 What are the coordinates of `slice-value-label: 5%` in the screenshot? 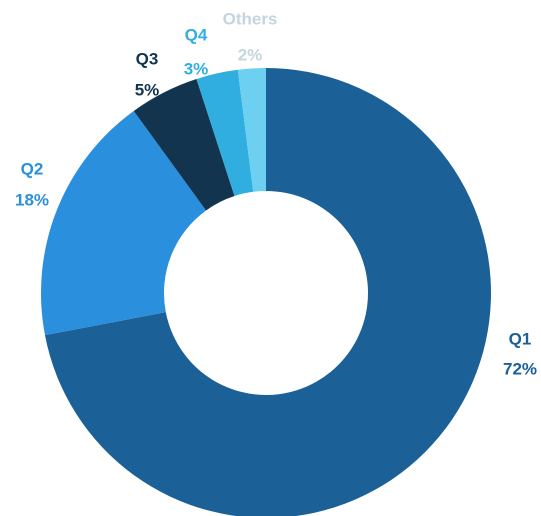 It's located at (147, 89).